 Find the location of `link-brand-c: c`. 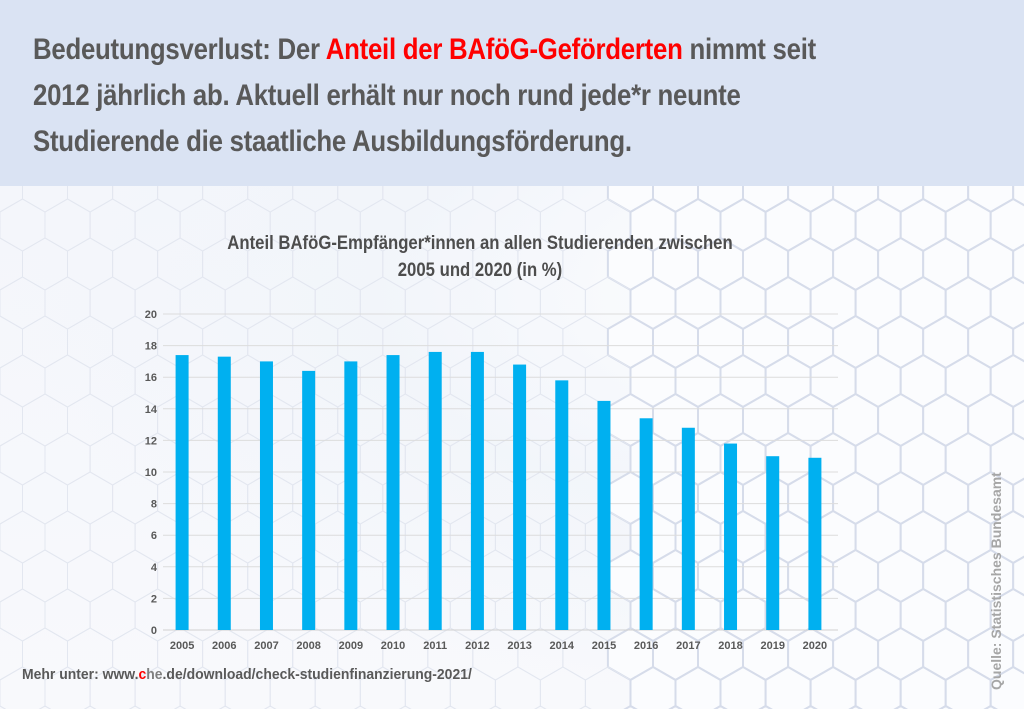

link-brand-c: c is located at coordinates (142, 674).